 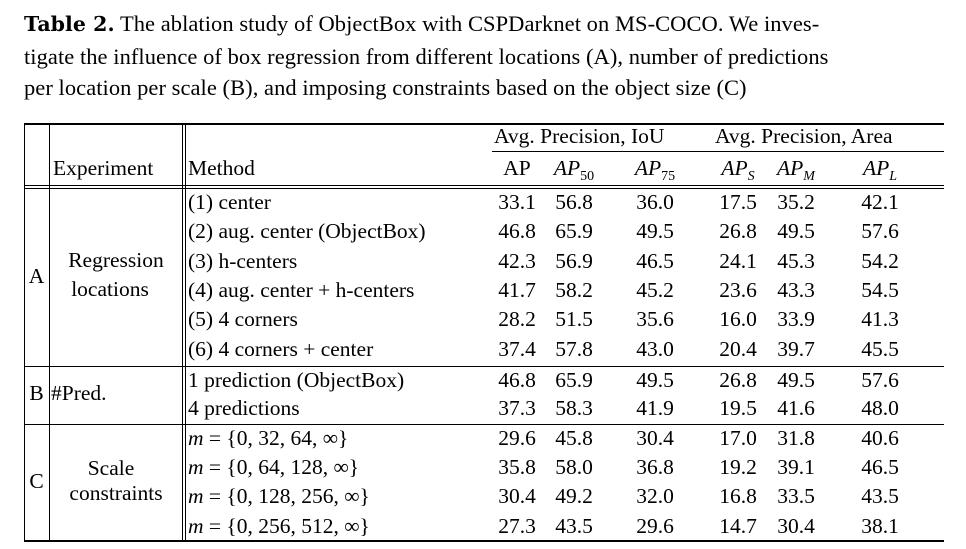 What do you see at coordinates (574, 496) in the screenshot?
I see `cell-ap50: 49.2` at bounding box center [574, 496].